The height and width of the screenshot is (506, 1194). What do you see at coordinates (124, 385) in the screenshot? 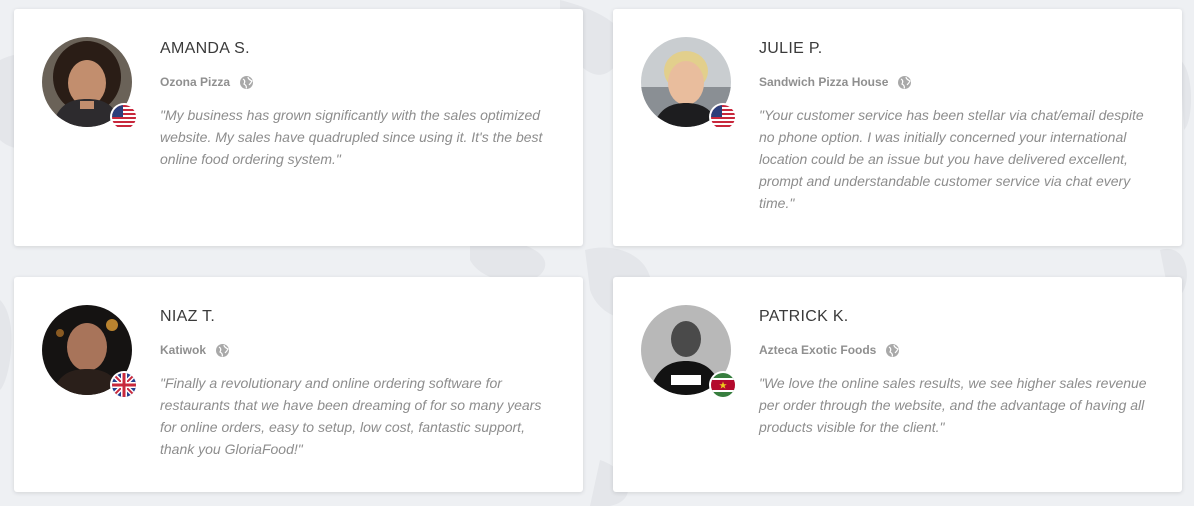
I see `uk-flag-icon` at bounding box center [124, 385].